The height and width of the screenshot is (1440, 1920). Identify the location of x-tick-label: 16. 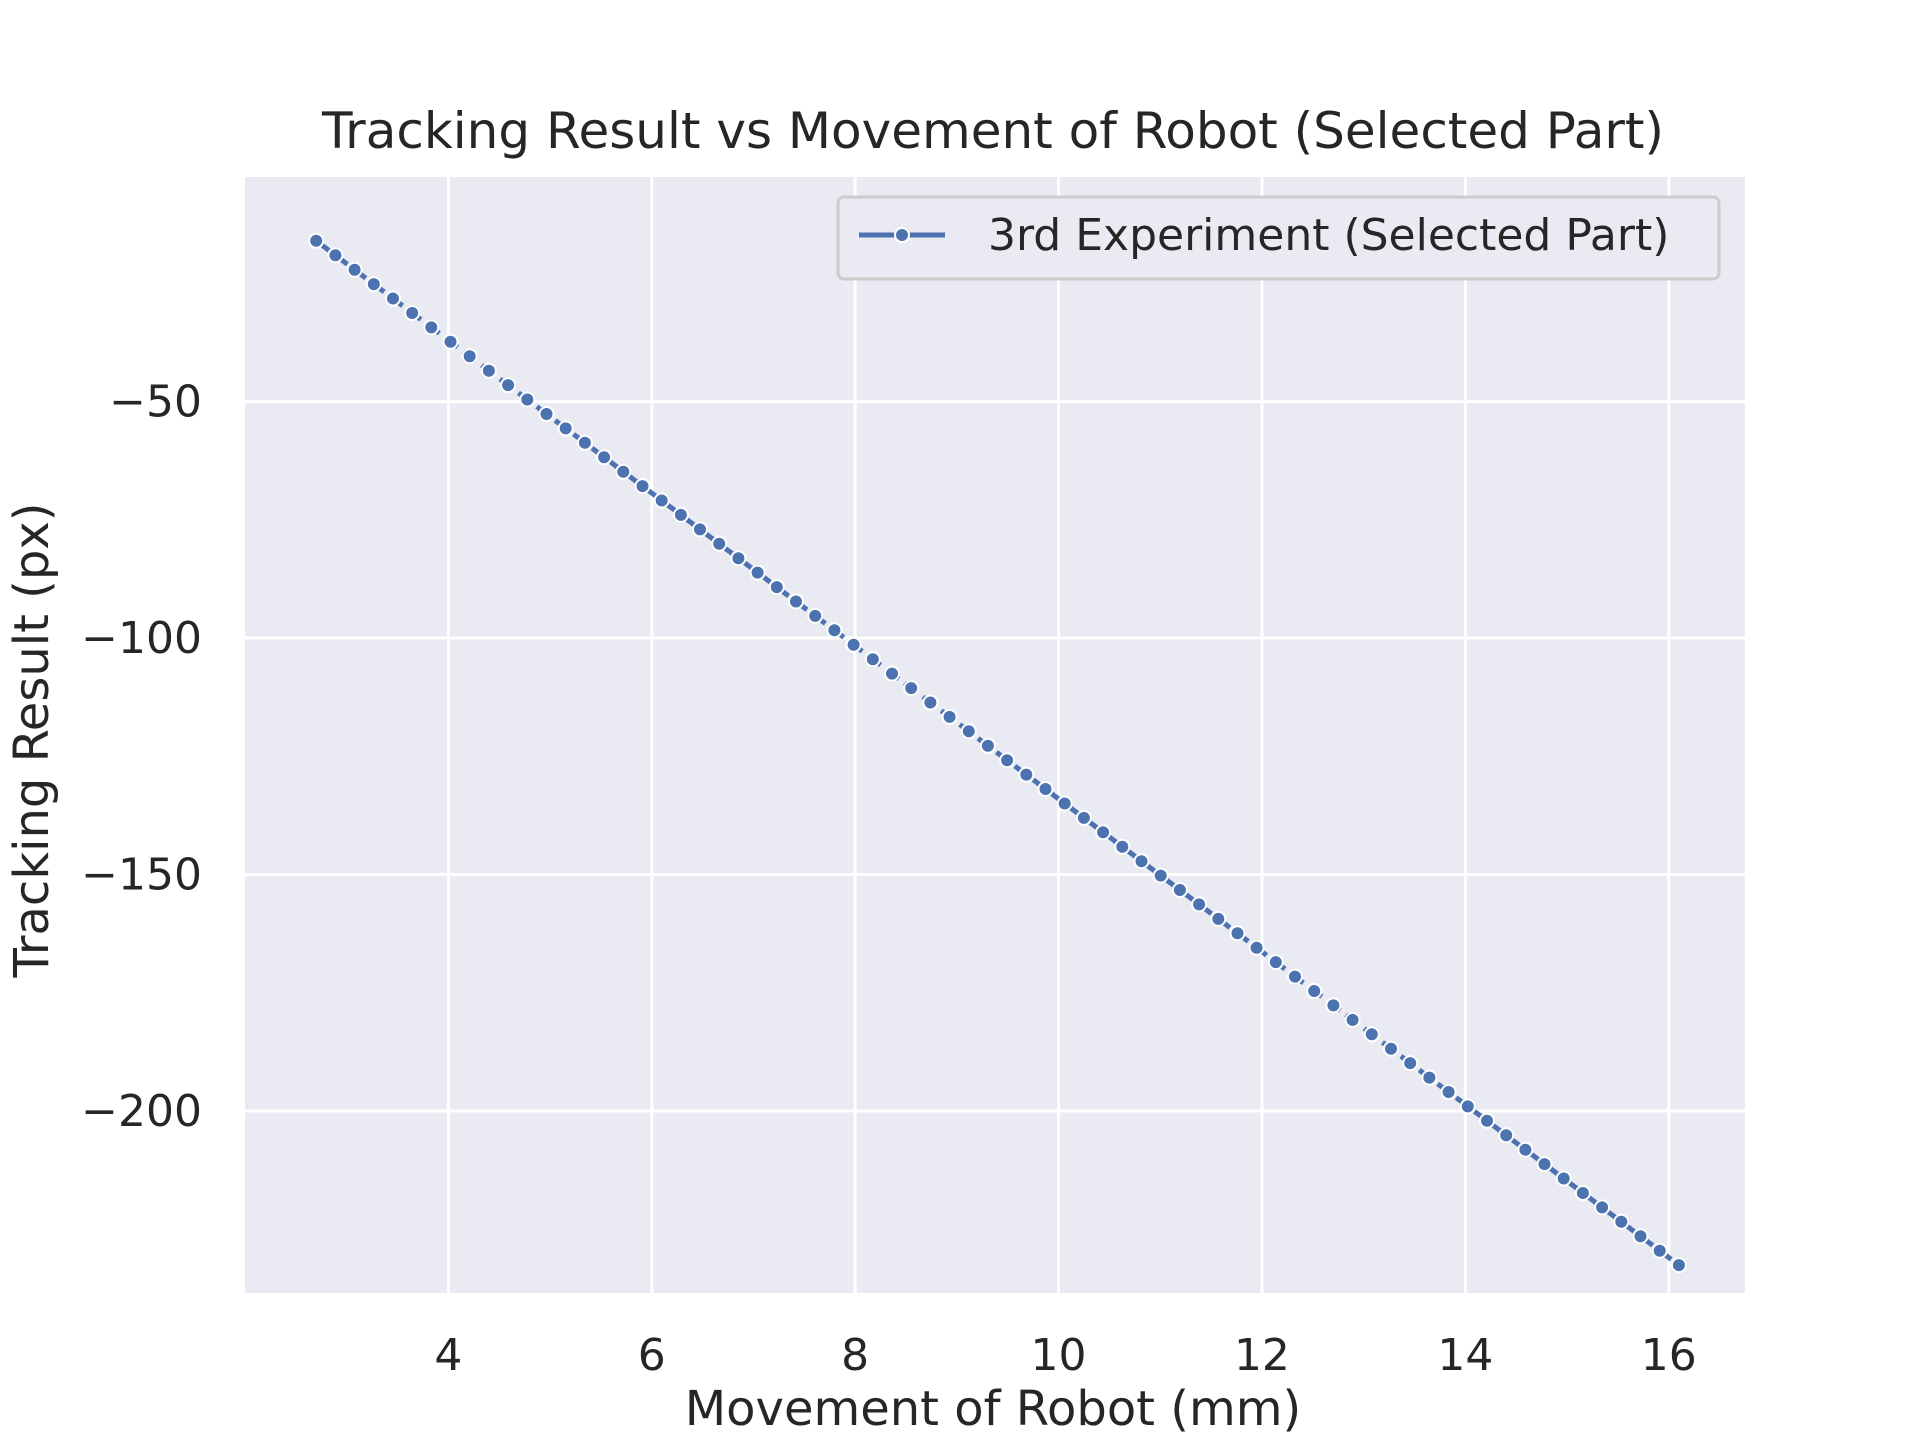
(1669, 1355).